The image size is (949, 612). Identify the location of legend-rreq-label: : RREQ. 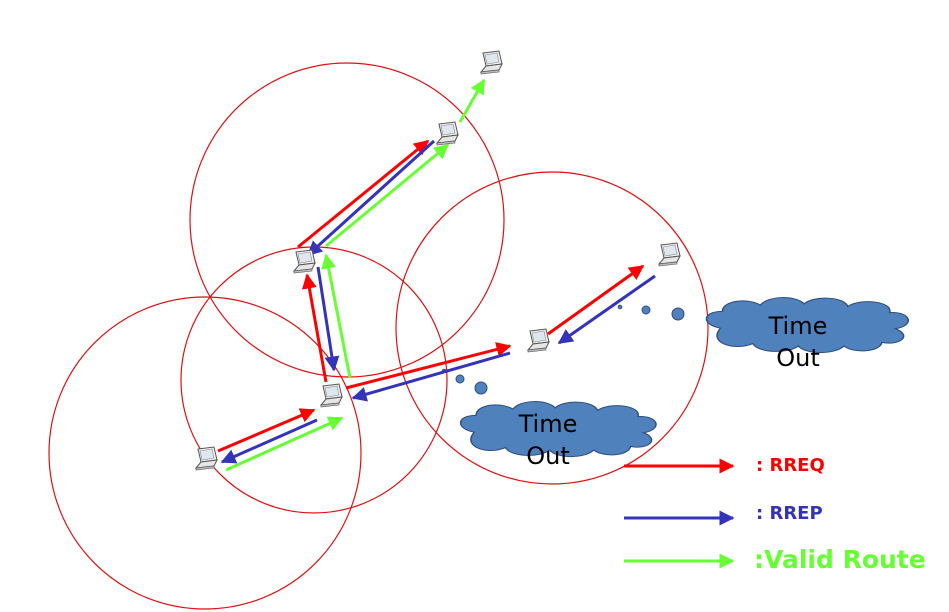
(790, 465).